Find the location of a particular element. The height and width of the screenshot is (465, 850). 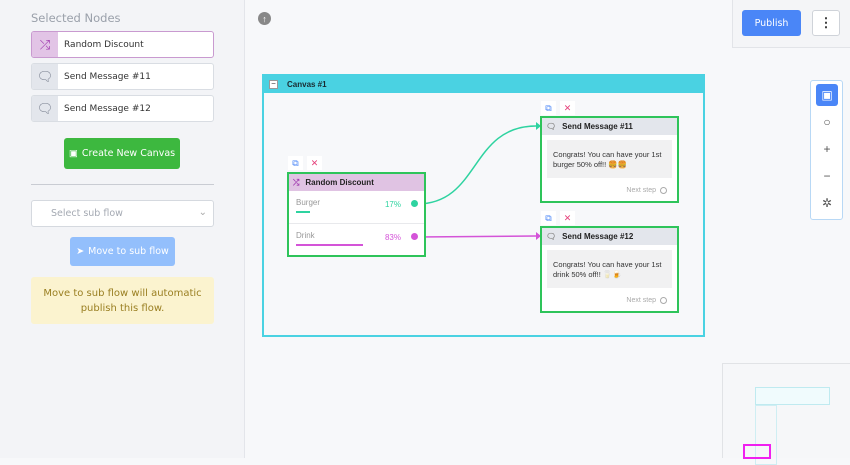

sub-flow-select: Select sub flow ⌄ is located at coordinates (122, 213).